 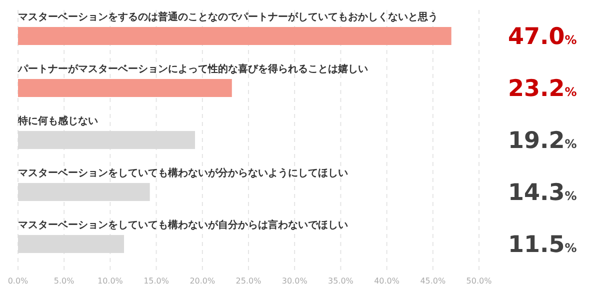 What do you see at coordinates (249, 281) in the screenshot?
I see `x-tick-label: 25.0%` at bounding box center [249, 281].